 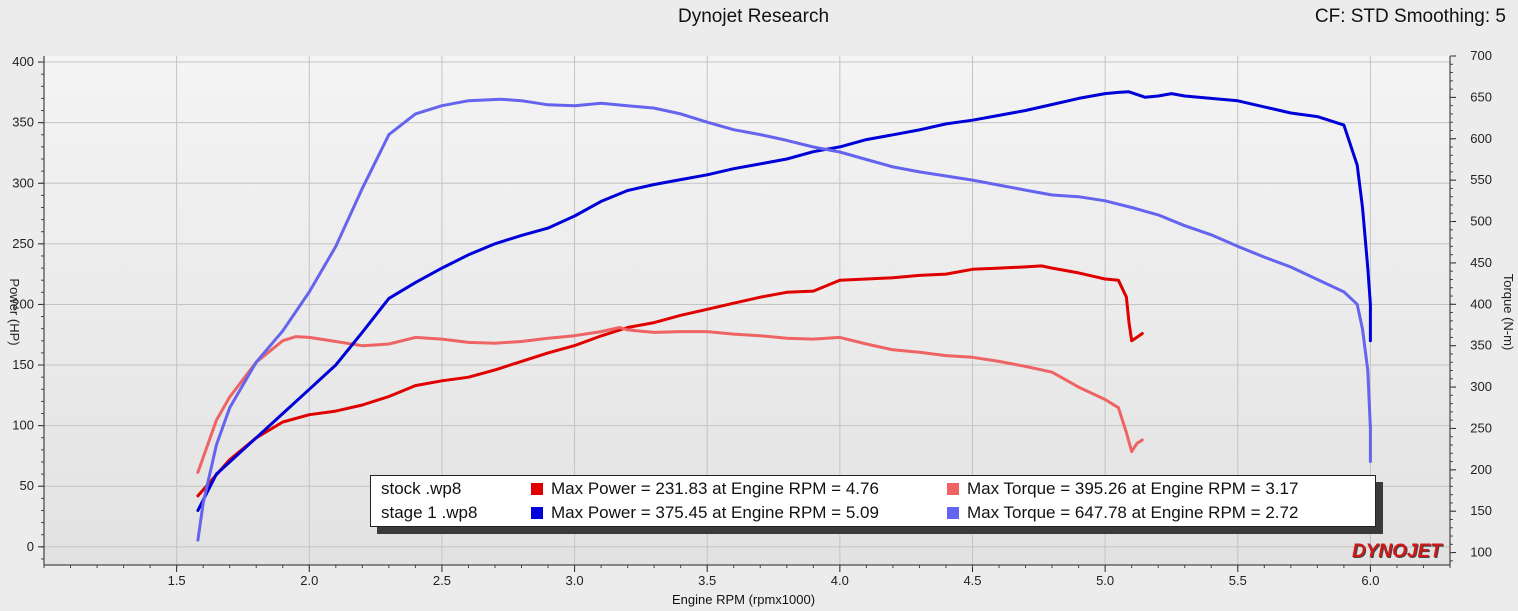 I want to click on x-tick-label: 4.0, so click(x=840, y=580).